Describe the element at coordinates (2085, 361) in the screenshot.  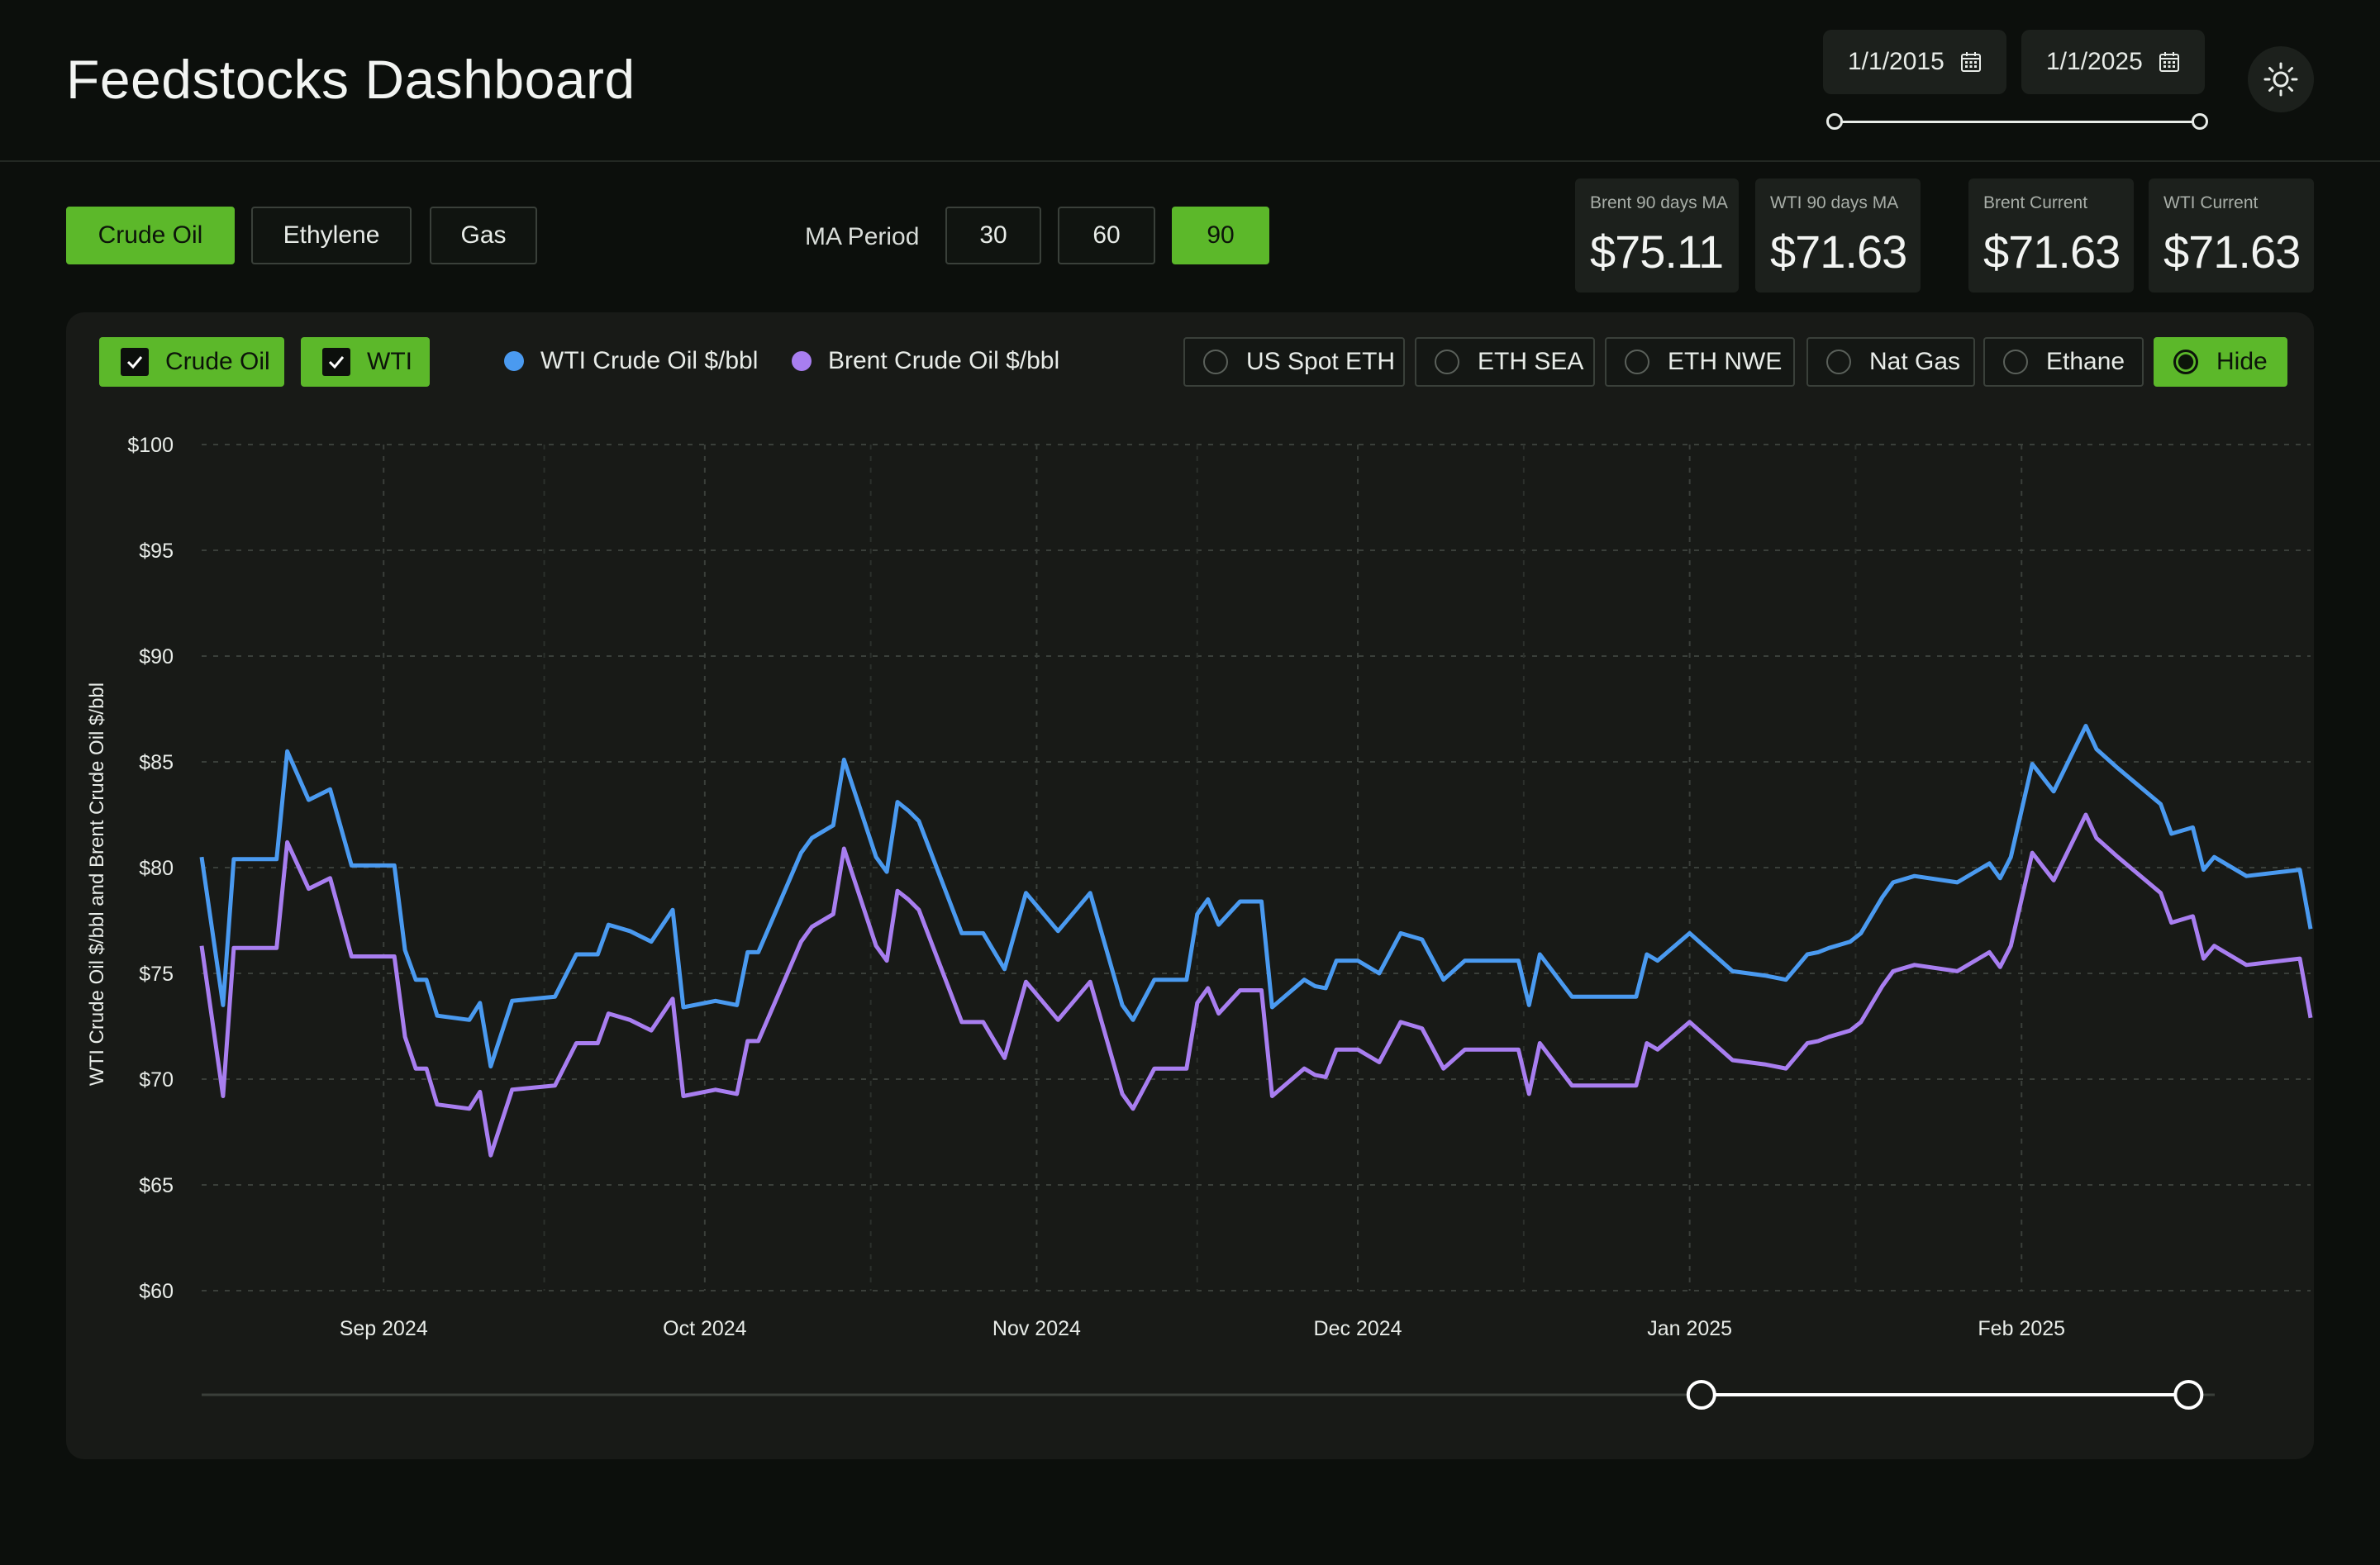
I see `radio-label: Ethane` at that location.